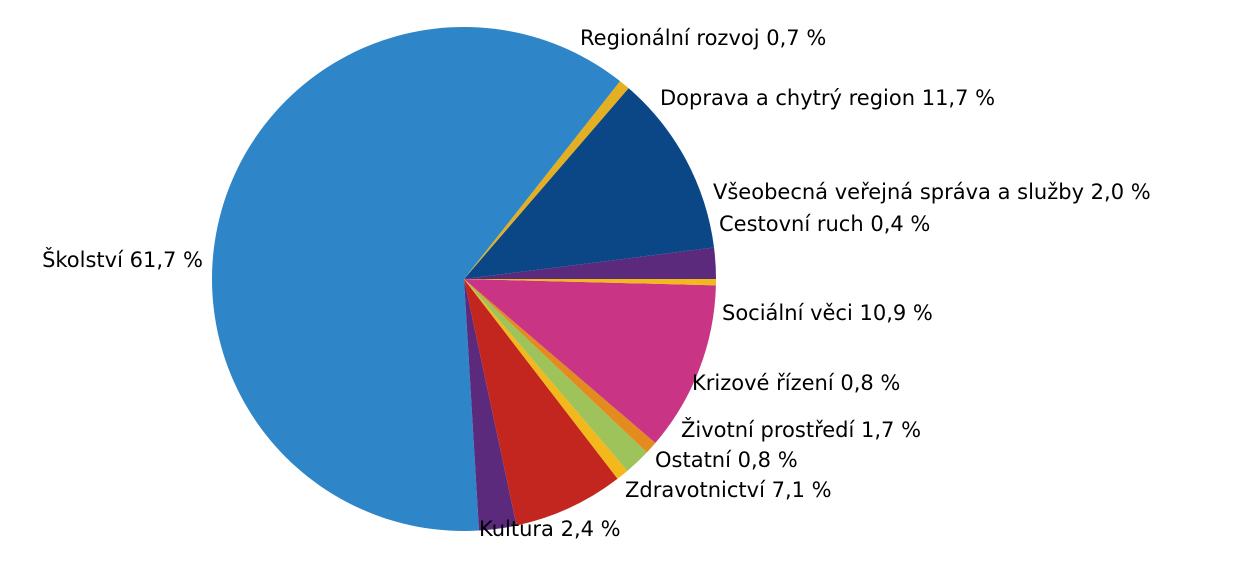 Image resolution: width=1238 pixels, height=561 pixels. What do you see at coordinates (827, 313) in the screenshot?
I see `pie-label-10: Sociální věci 10,9 %` at bounding box center [827, 313].